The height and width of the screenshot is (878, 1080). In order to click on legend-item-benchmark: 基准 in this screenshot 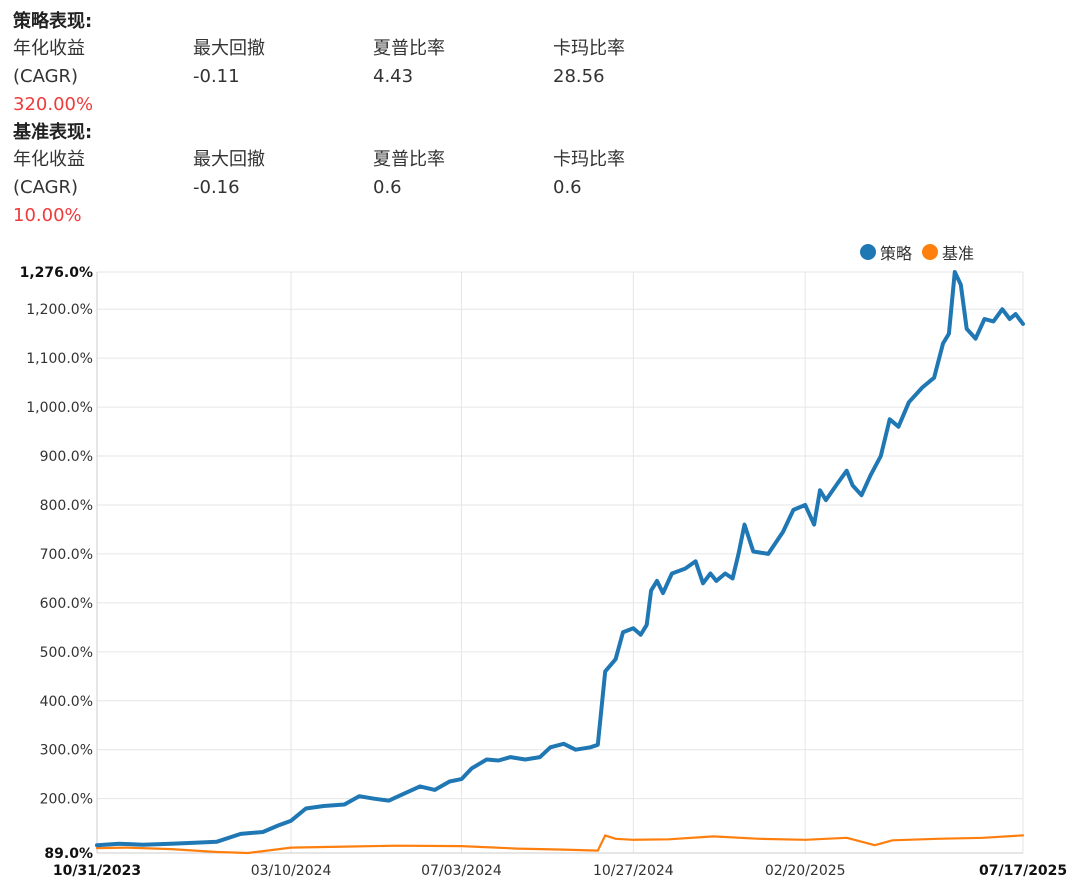, I will do `click(948, 252)`.